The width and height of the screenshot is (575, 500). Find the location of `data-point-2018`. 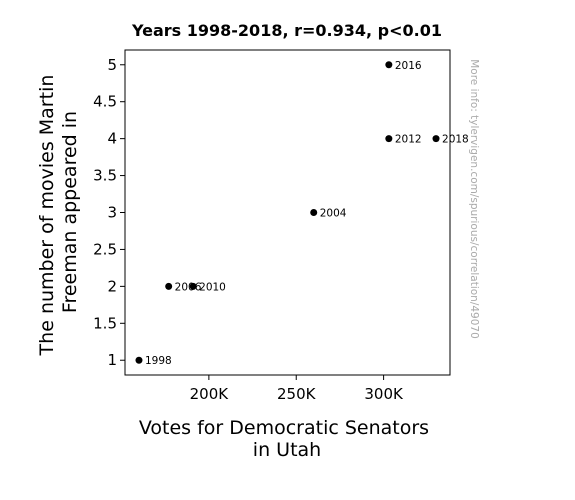

data-point-2018 is located at coordinates (436, 139).